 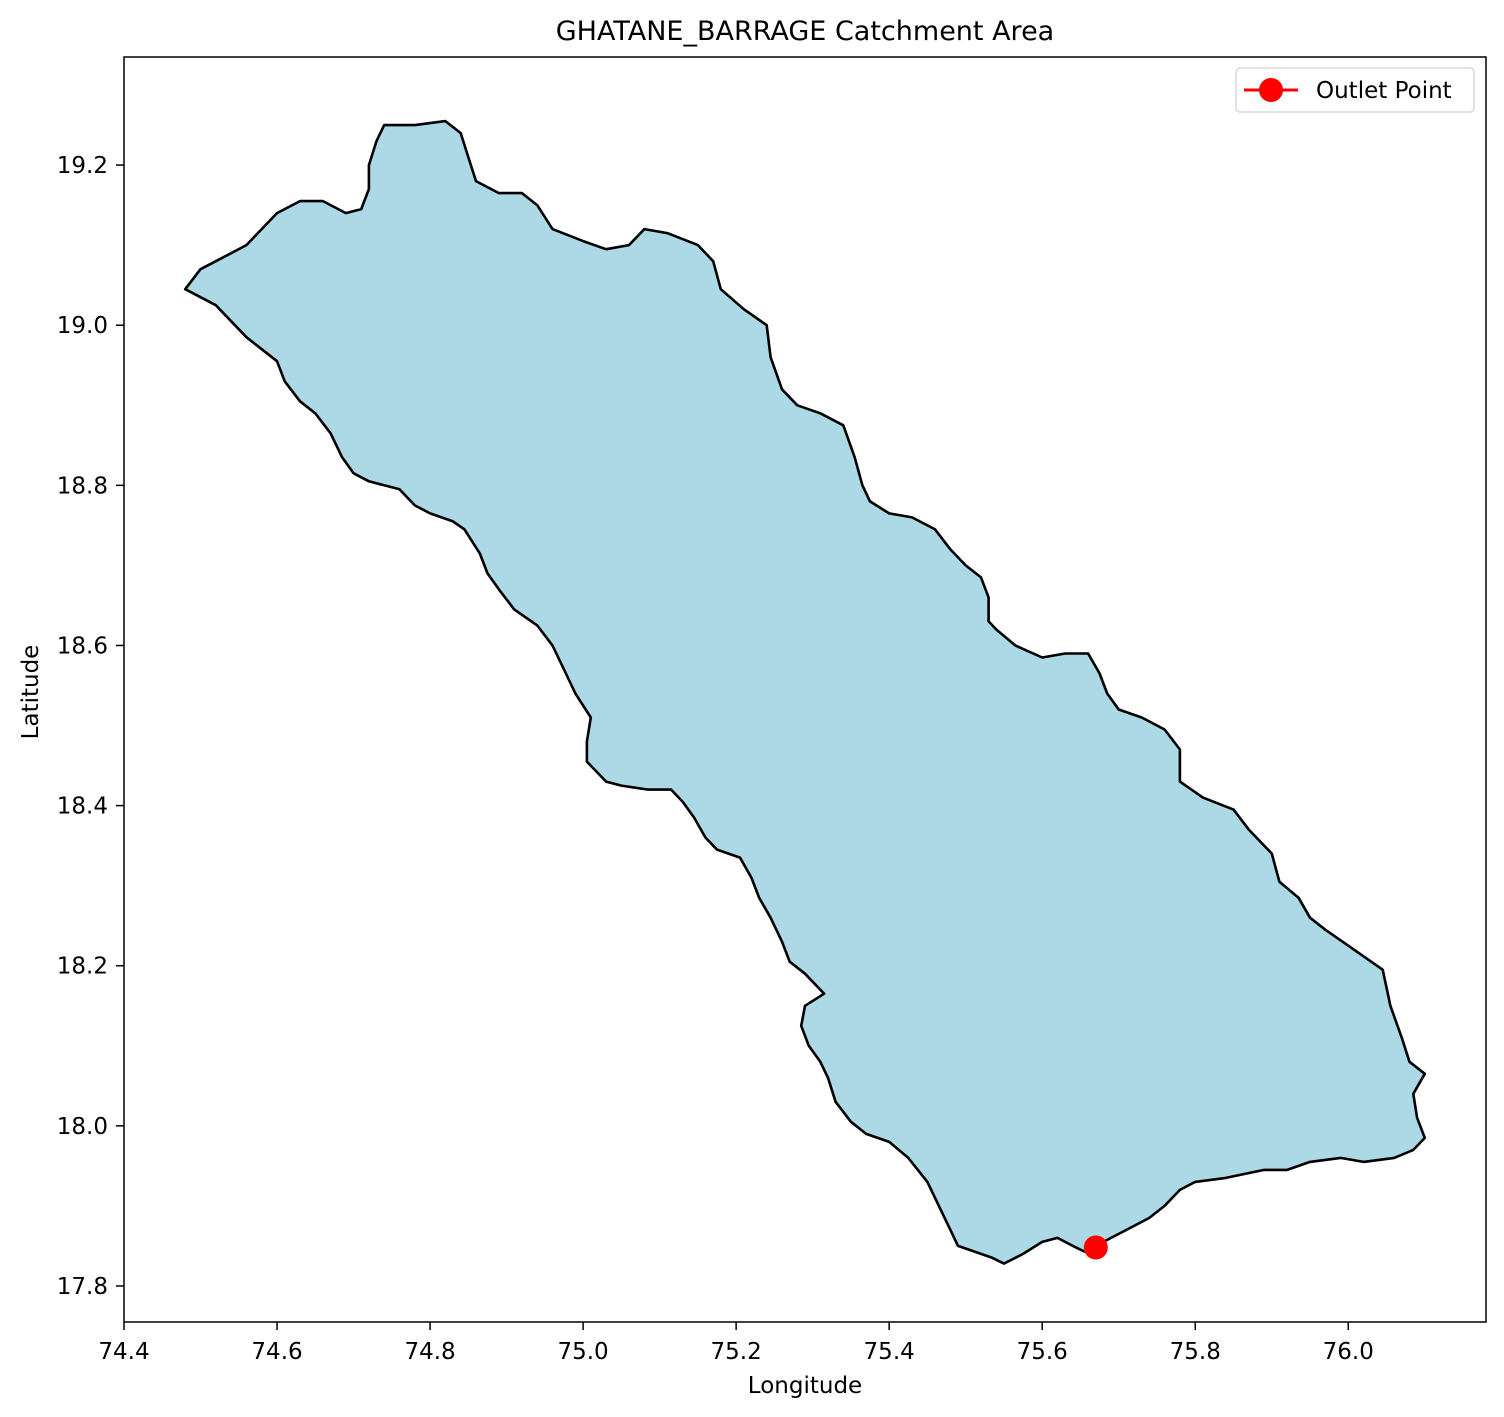 I want to click on y-axis-ticks: 17.8 18.0 18.2 18.4 18.6 18.8 19.0 19.2, so click(x=90, y=726).